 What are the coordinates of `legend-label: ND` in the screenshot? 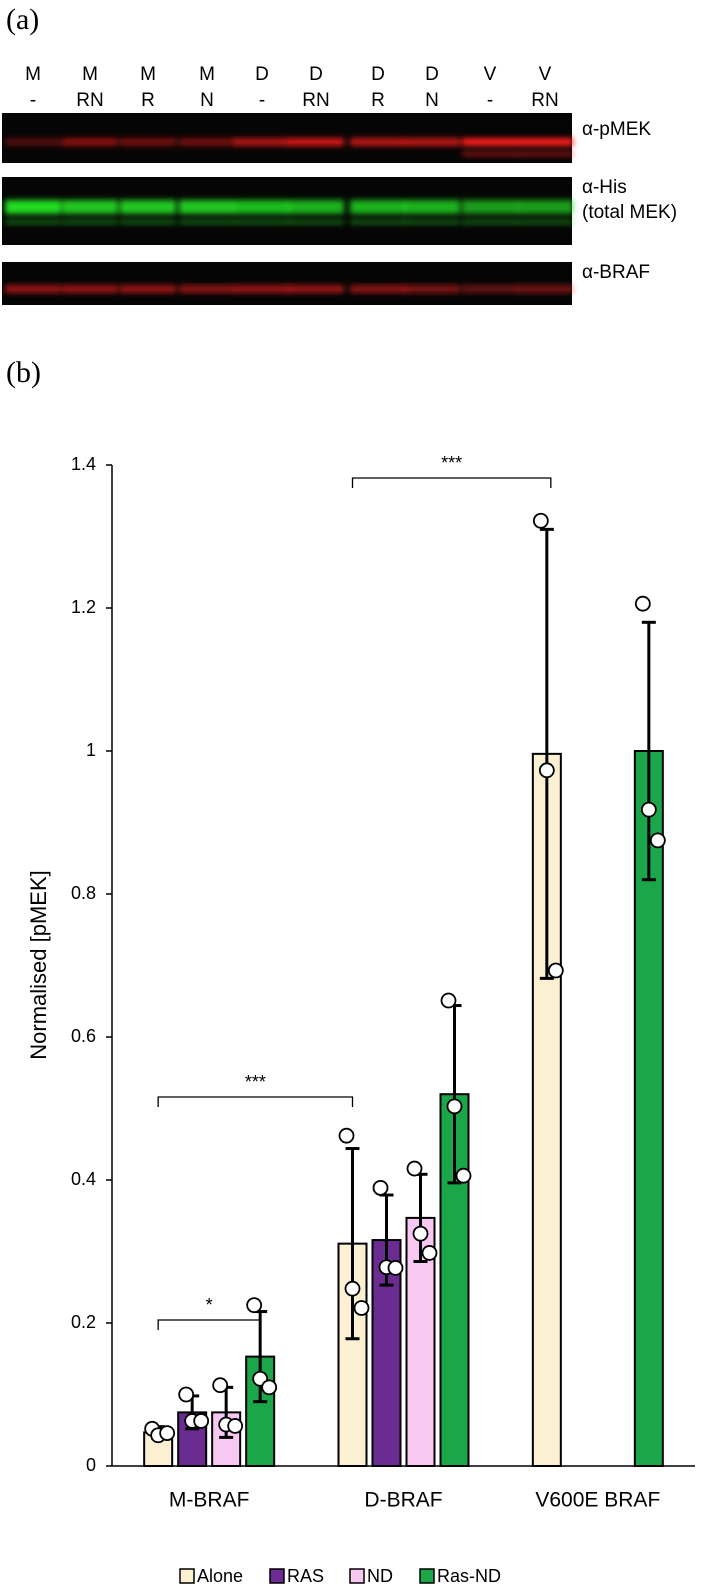 It's located at (380, 1576).